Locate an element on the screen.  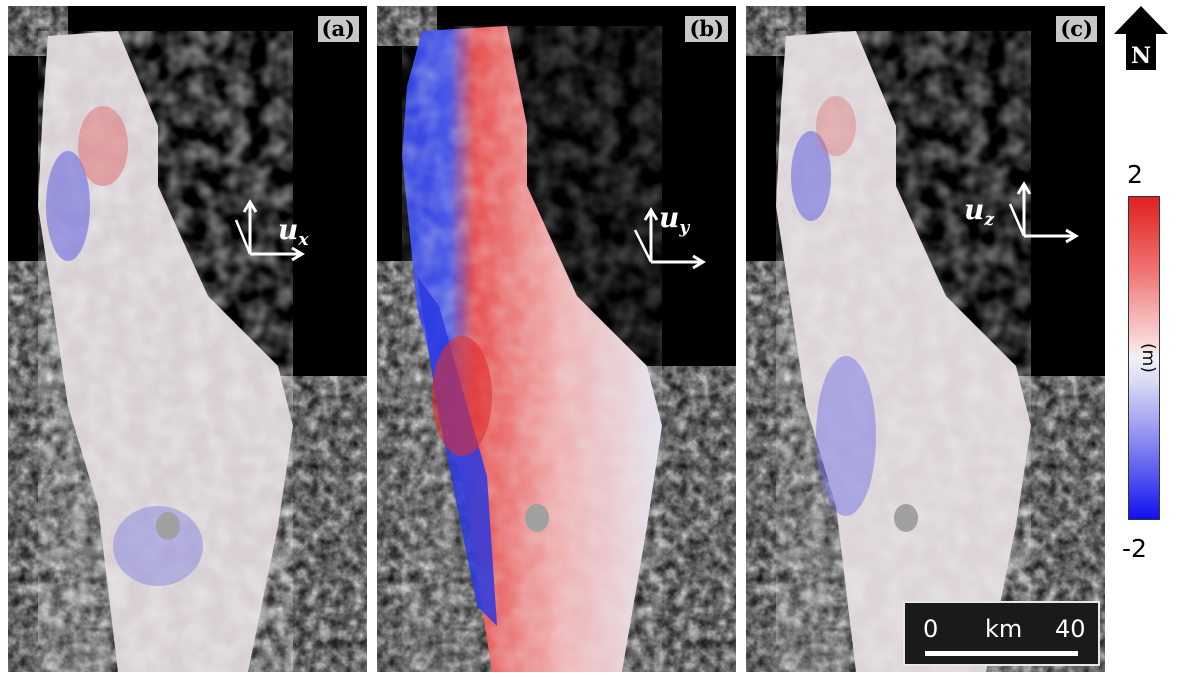
north-arrow-icon: N is located at coordinates (1141, 38).